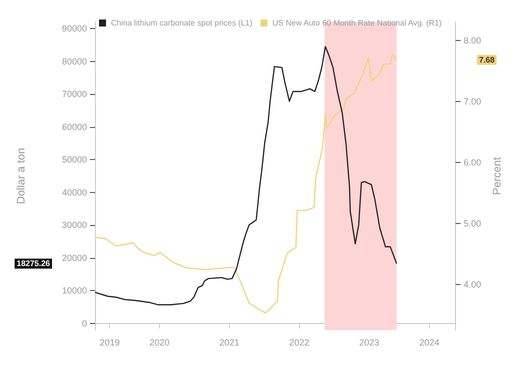 This screenshot has width=519, height=368. What do you see at coordinates (33, 263) in the screenshot?
I see `text: 18275.26` at bounding box center [33, 263].